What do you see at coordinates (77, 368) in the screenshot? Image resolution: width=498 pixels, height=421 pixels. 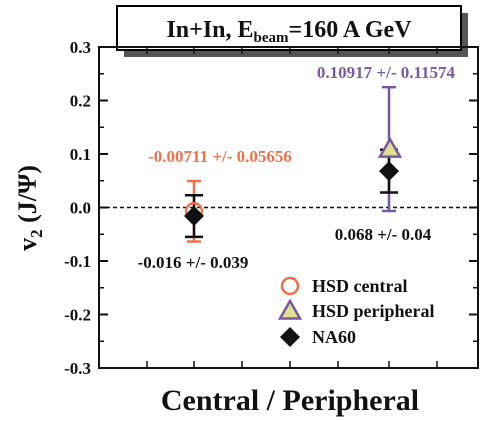 I see `y-tick-label: -0.3` at bounding box center [77, 368].